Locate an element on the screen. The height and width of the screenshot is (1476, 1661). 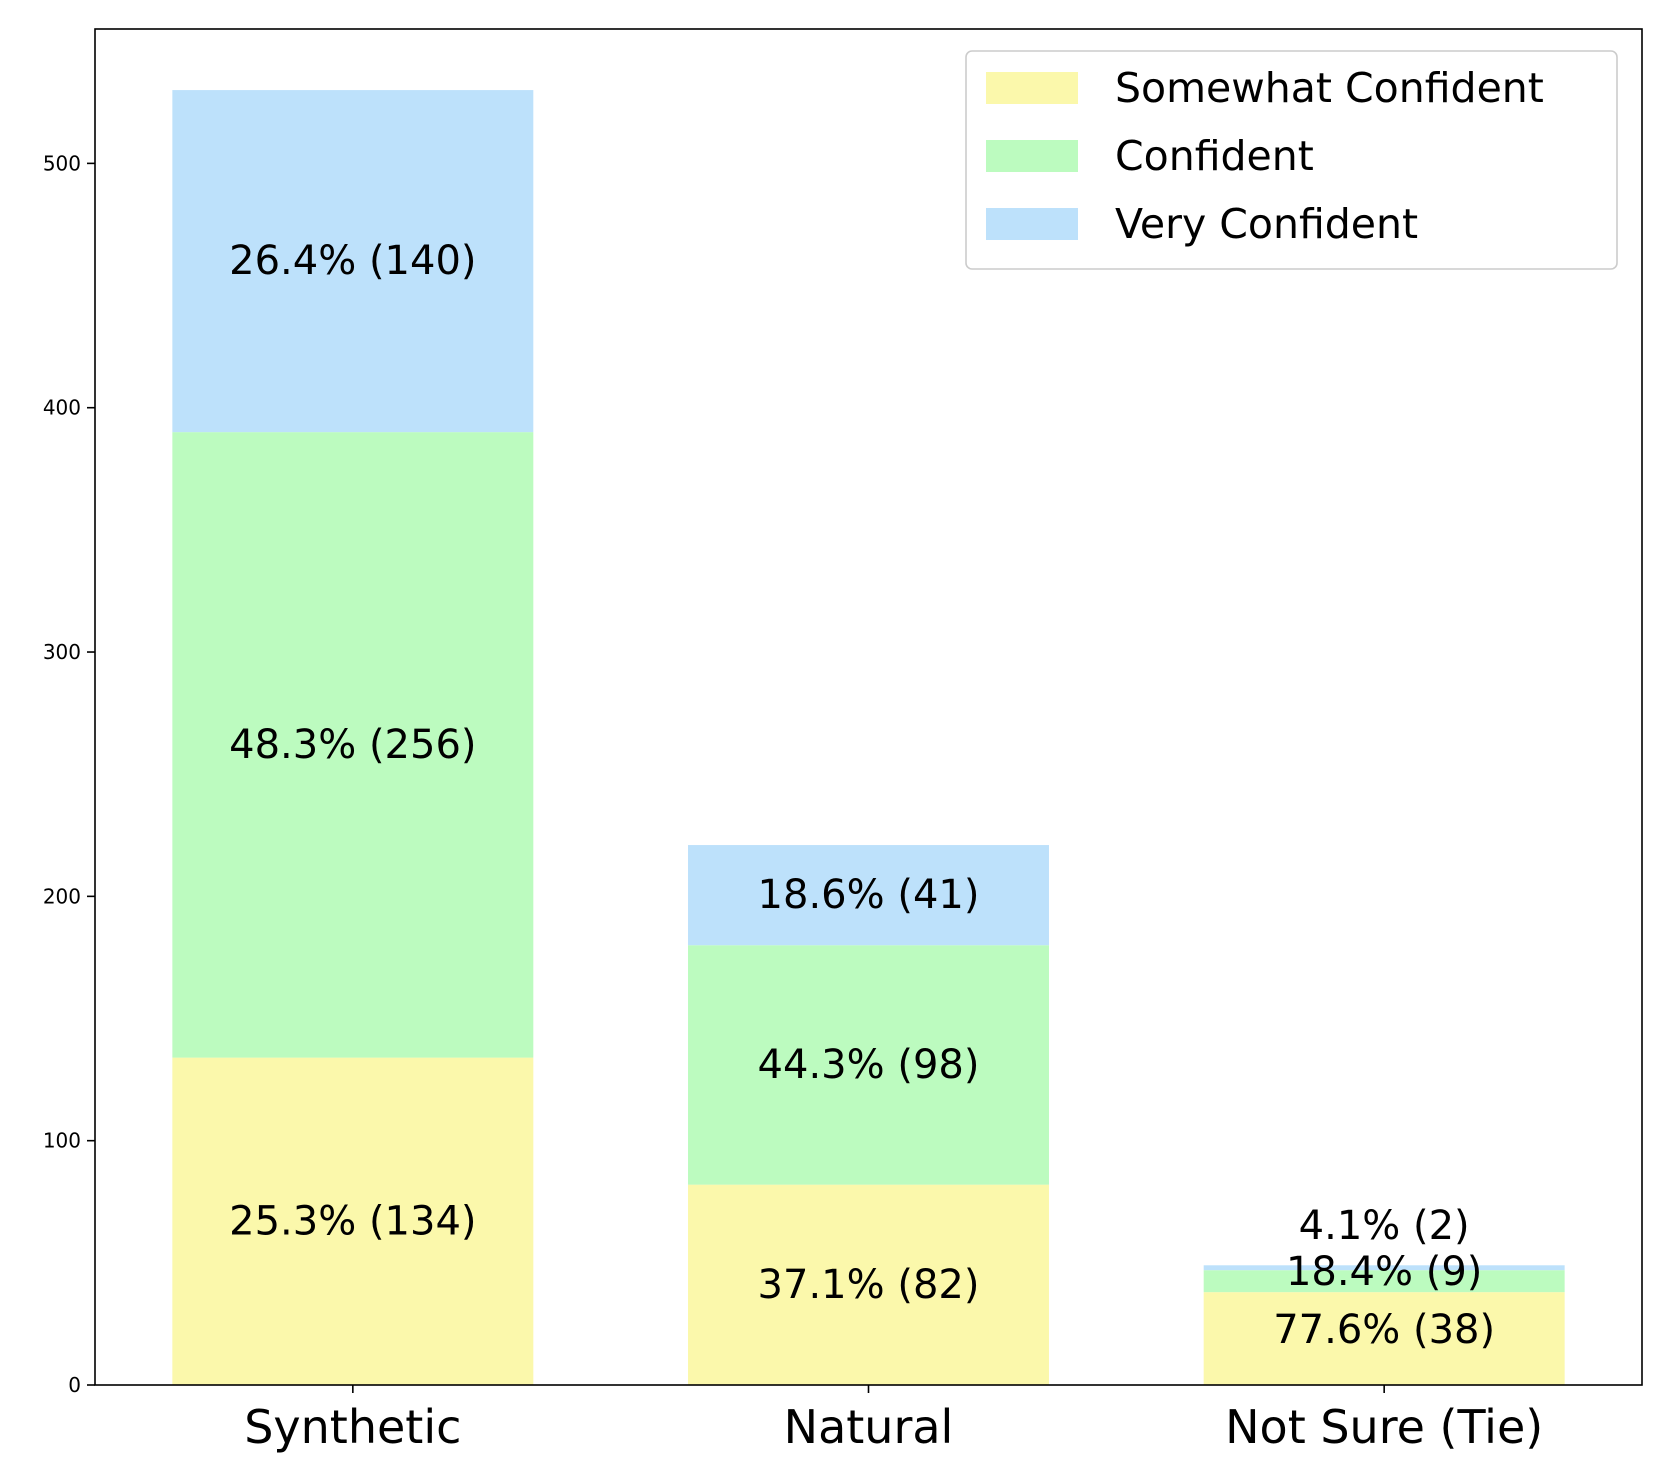
x-tick-label: Not Sure (Tie) is located at coordinates (1384, 1427).